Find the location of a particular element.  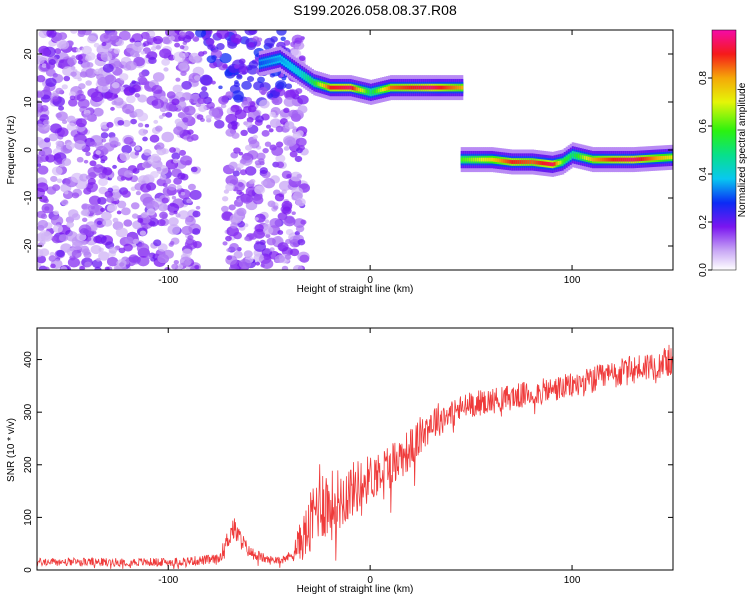

colorbar-ticks: 0.0 0.2 0.4 0.6 0.8 is located at coordinates (705, 174).